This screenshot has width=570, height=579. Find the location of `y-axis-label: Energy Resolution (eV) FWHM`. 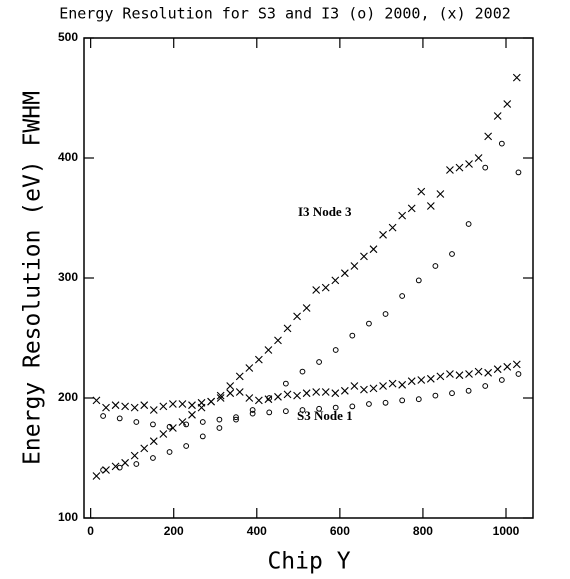

y-axis-label: Energy Resolution (eV) FWHM is located at coordinates (33, 278).